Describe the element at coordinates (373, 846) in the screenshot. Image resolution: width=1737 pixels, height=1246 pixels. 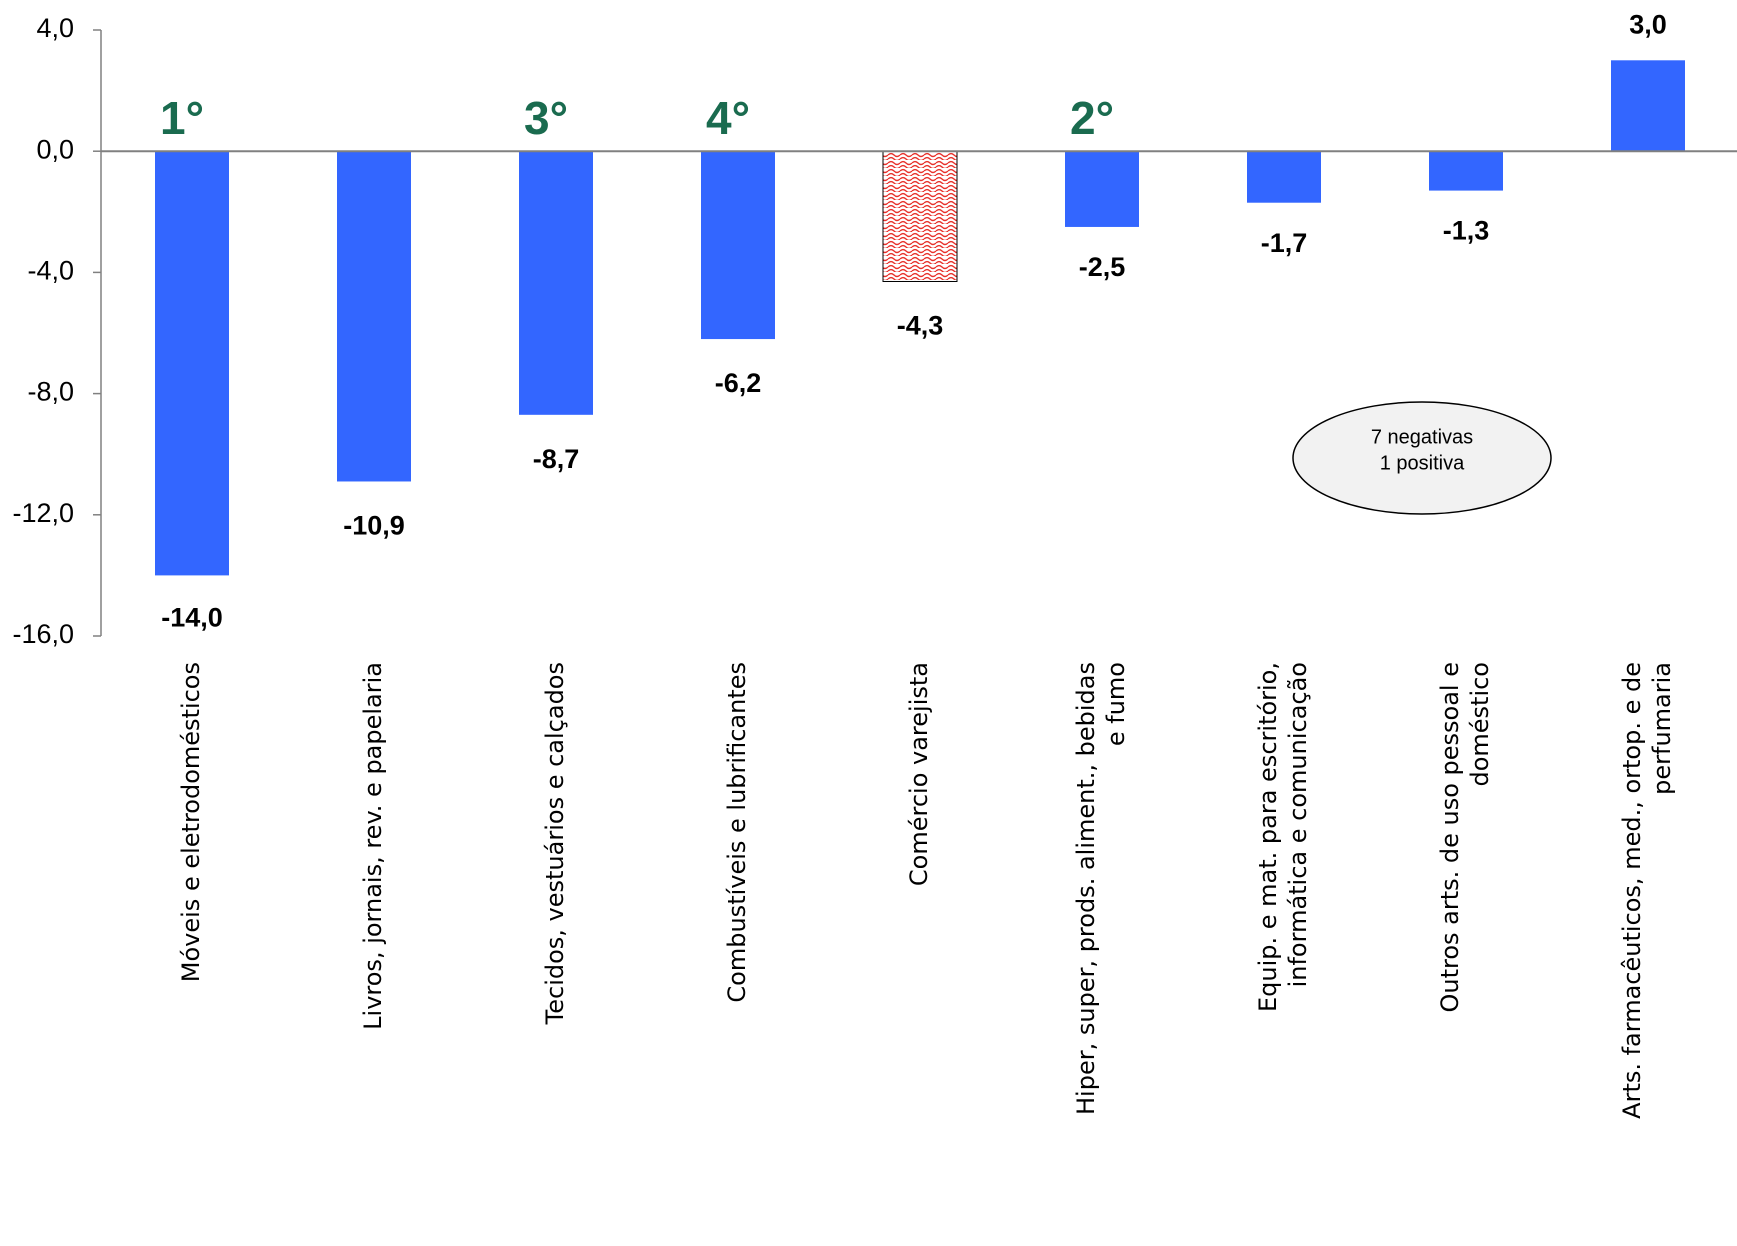
I see `category-label: Livros, jornais, rev. e papelaria` at that location.